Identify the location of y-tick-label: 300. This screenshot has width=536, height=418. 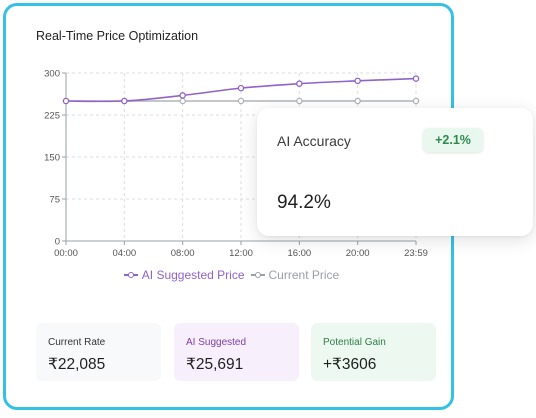
(52, 74).